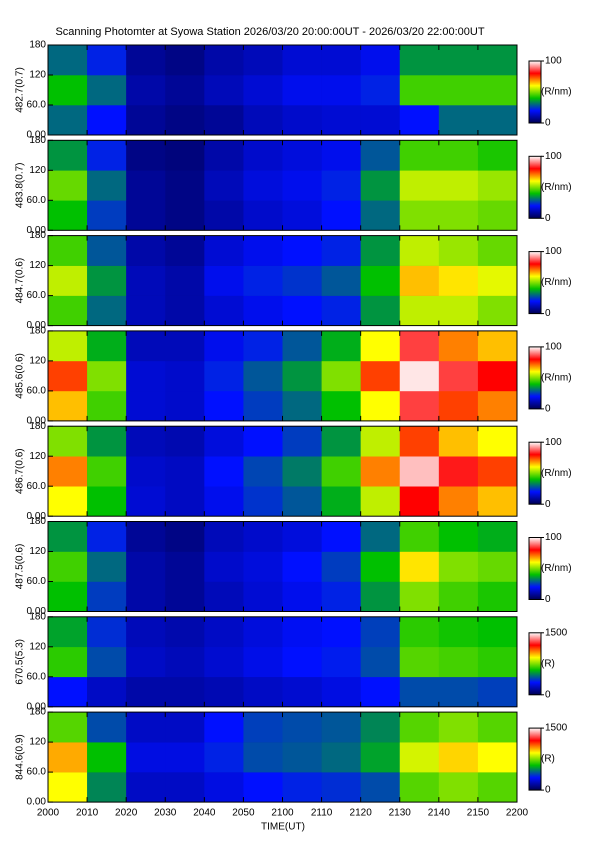 This screenshot has height=842, width=595. What do you see at coordinates (20, 662) in the screenshot?
I see `y-axis-label: 670.5(5.3)` at bounding box center [20, 662].